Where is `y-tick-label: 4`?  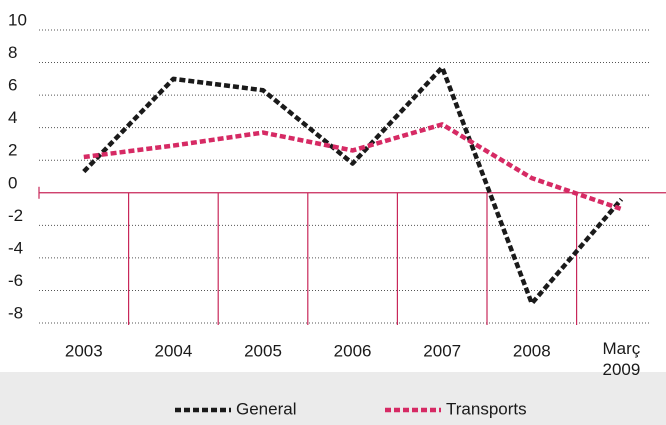
y-tick-label: 4 is located at coordinates (12, 117).